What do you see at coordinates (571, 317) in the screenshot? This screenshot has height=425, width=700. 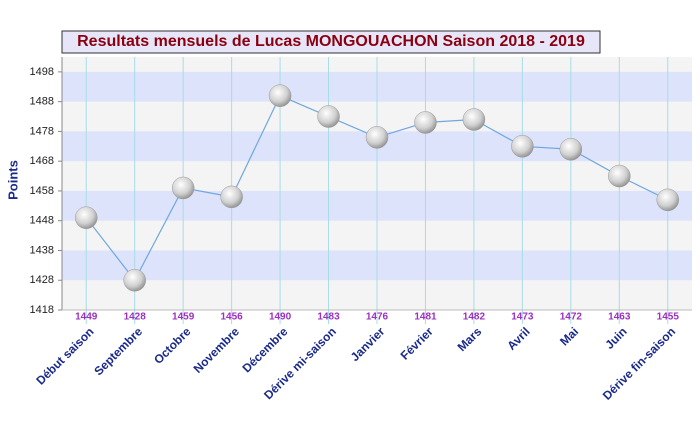 I see `value-label: 1472` at bounding box center [571, 317].